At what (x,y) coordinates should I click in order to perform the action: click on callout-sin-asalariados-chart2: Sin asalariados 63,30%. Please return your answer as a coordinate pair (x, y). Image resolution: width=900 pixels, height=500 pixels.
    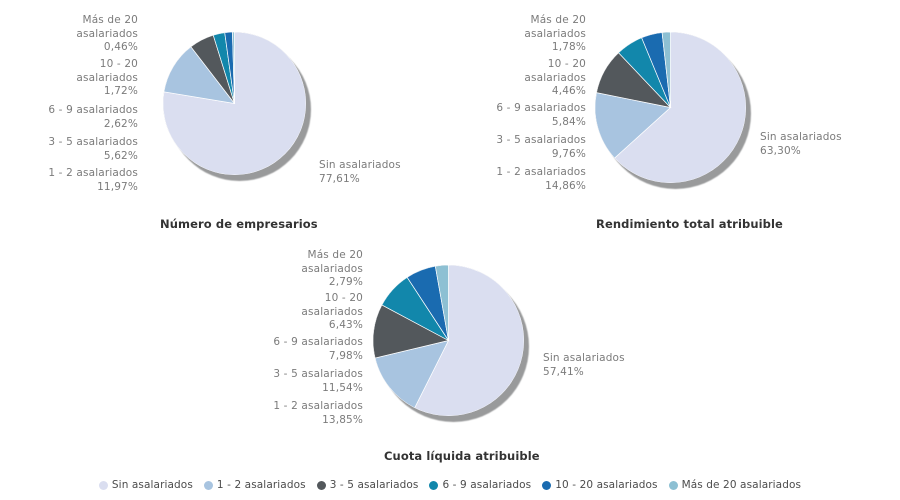
    Looking at the image, I should click on (801, 144).